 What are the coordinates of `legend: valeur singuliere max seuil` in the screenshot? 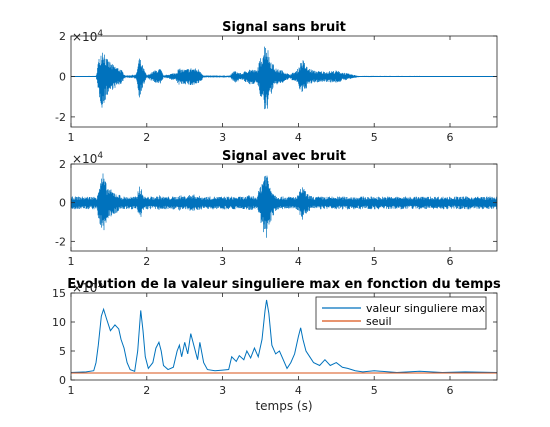 It's located at (401, 313).